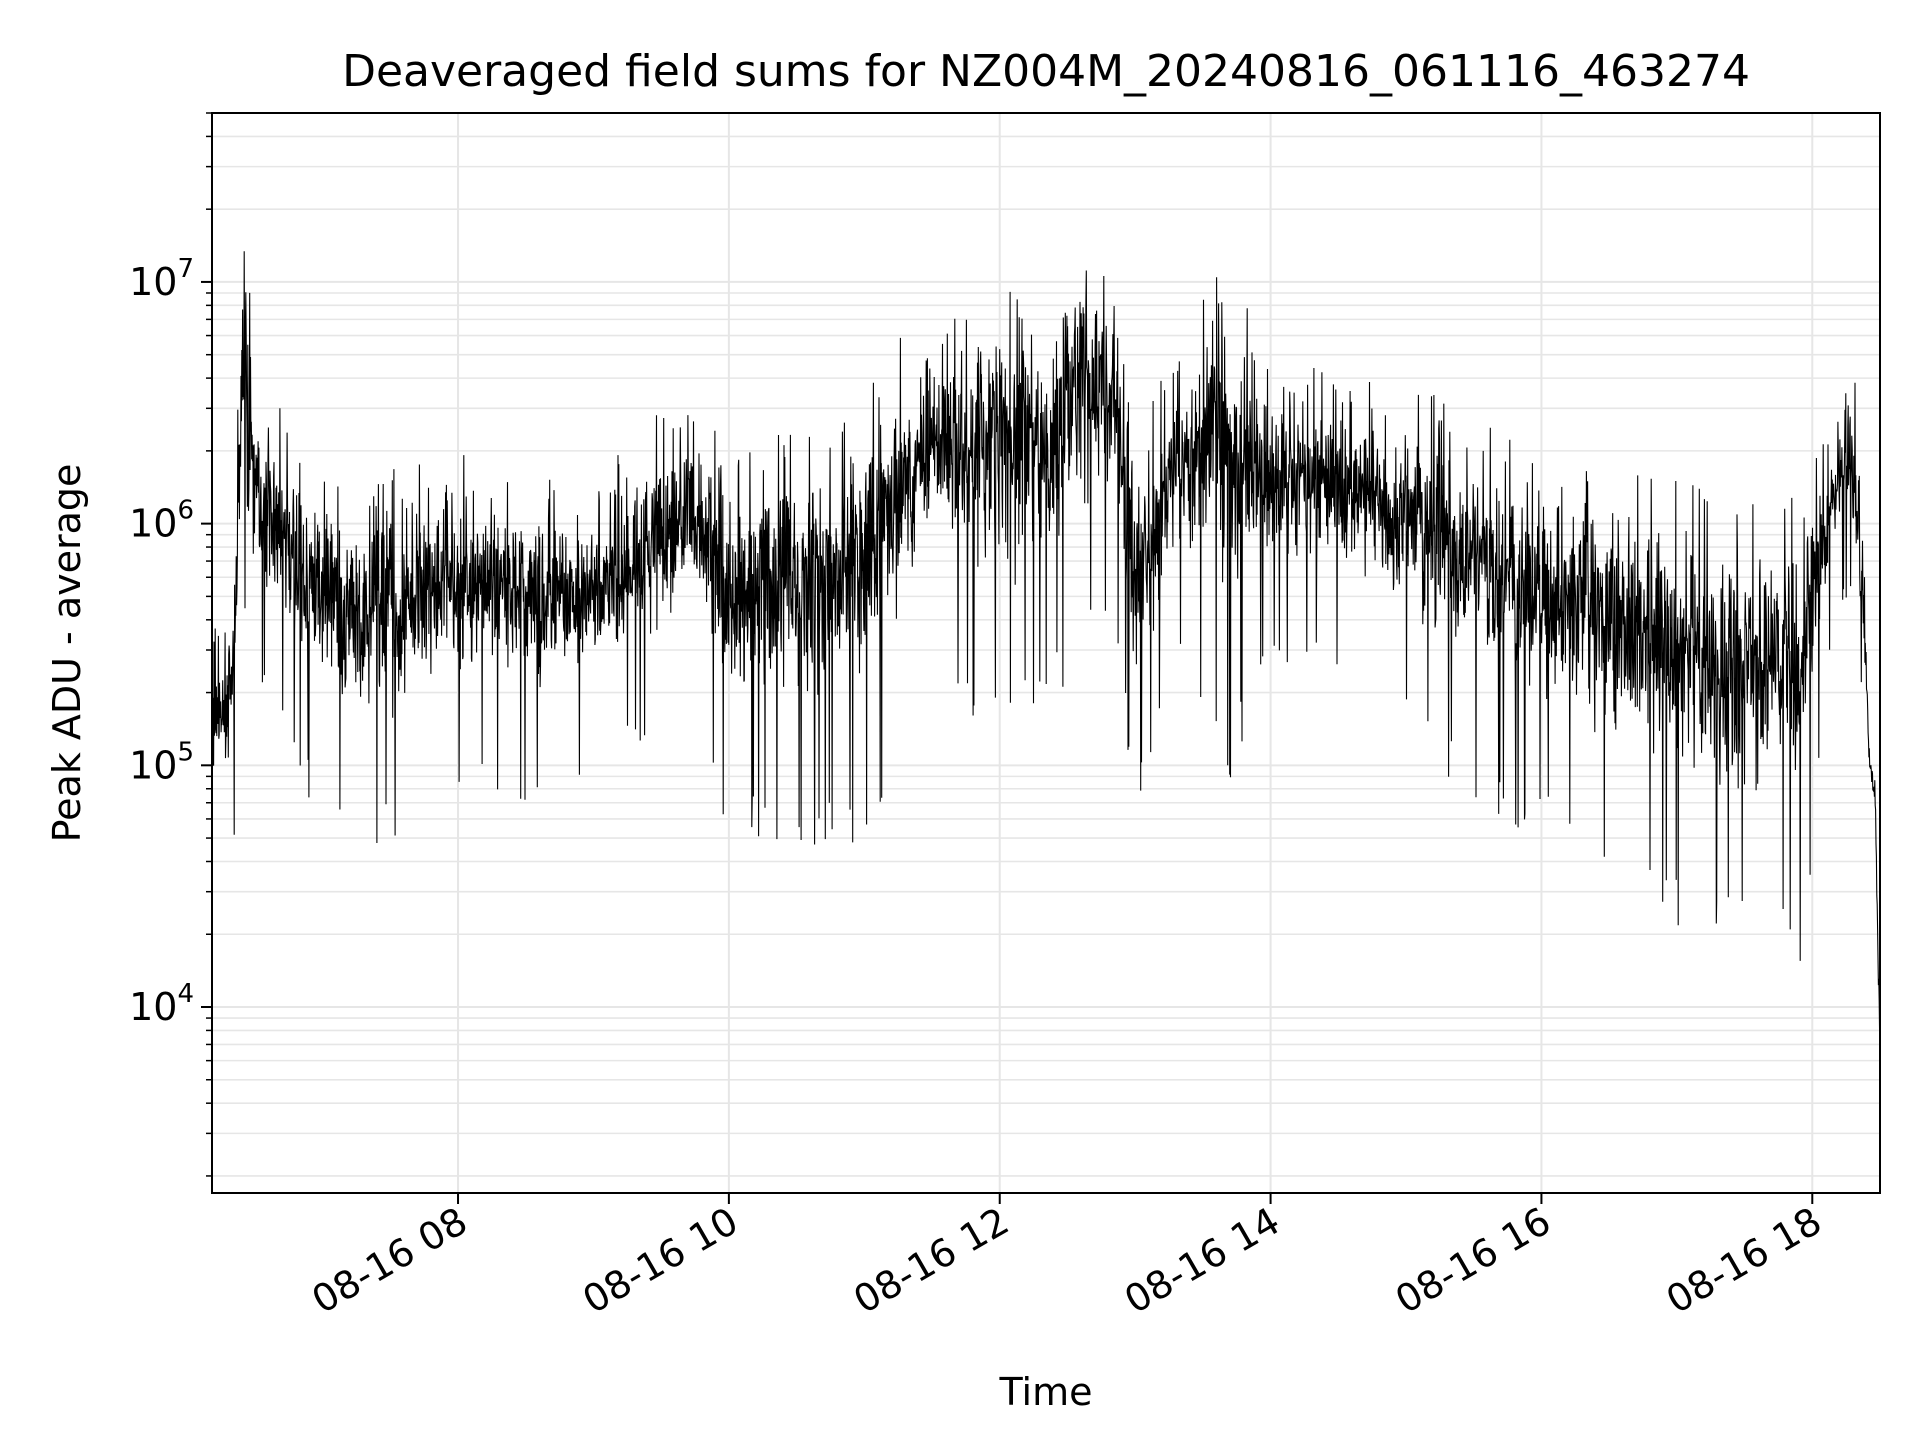  What do you see at coordinates (1046, 1392) in the screenshot?
I see `x-axis-label: Time` at bounding box center [1046, 1392].